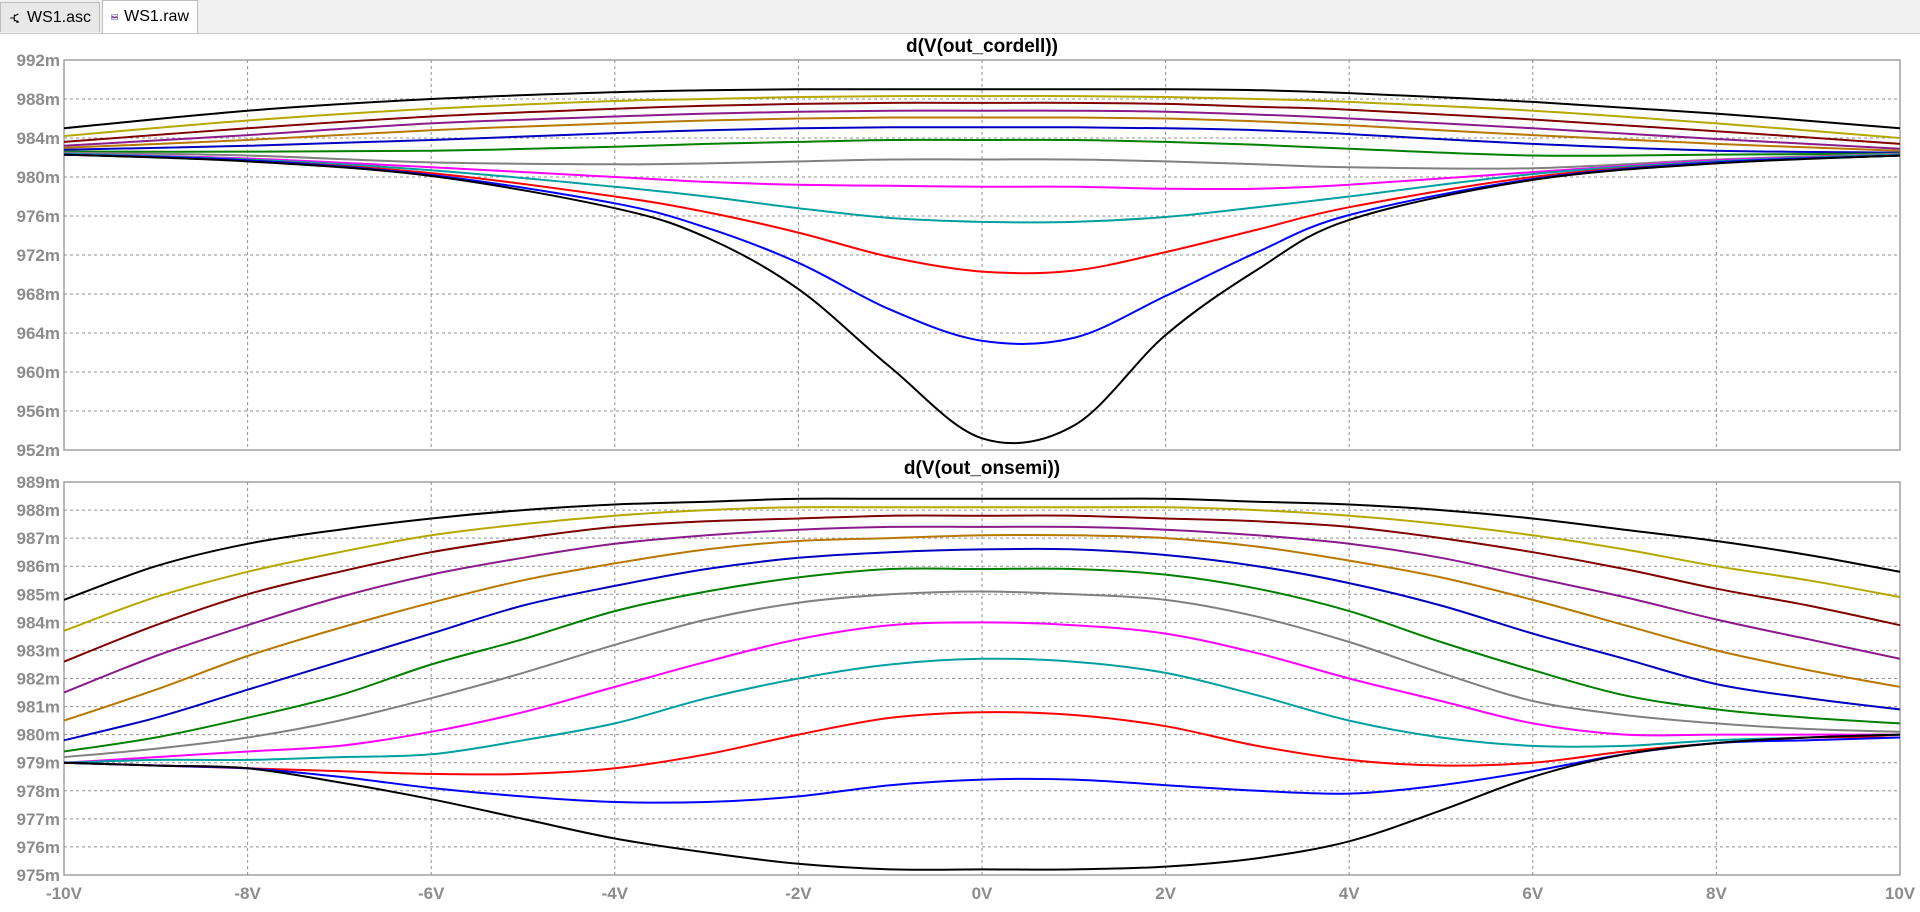  I want to click on y-tick-label: 956m, so click(38, 411).